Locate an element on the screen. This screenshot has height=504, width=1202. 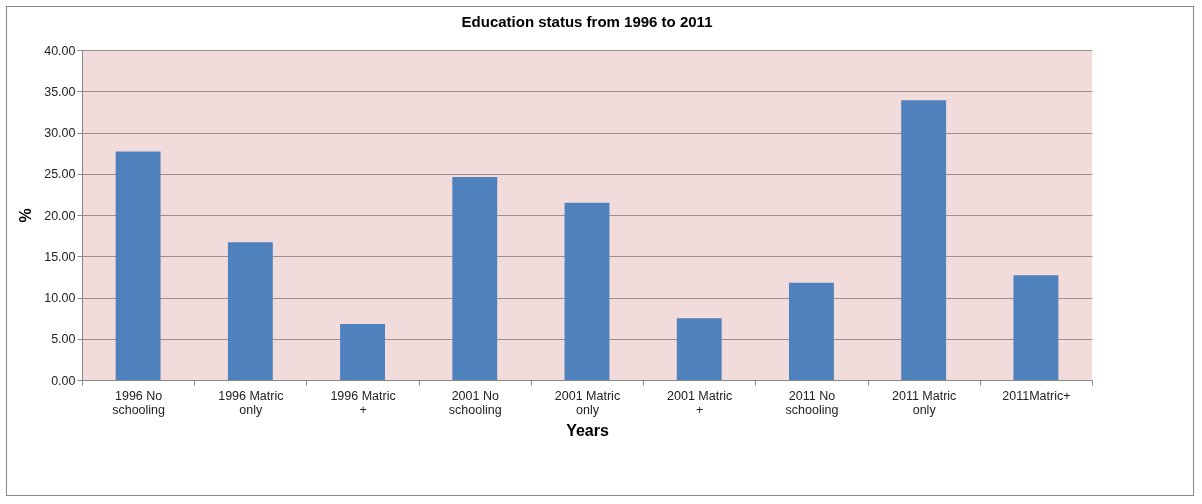
x-tick-label: 2001 Matric only is located at coordinates (587, 402).